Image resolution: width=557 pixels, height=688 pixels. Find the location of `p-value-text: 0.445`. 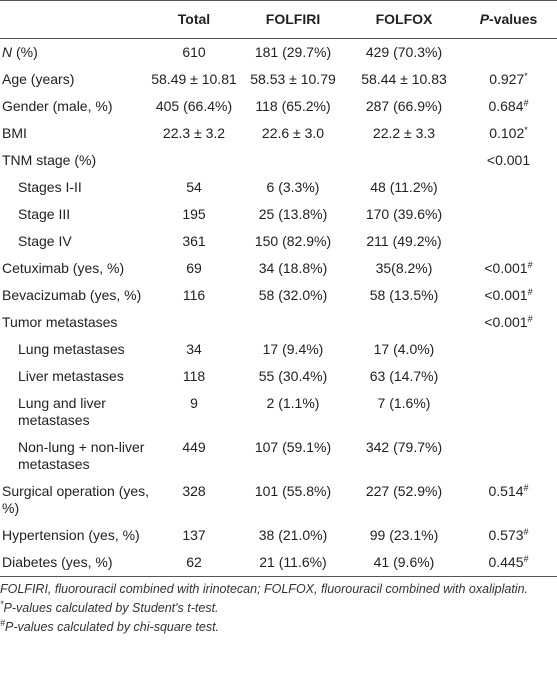

p-value-text: 0.445 is located at coordinates (506, 562).